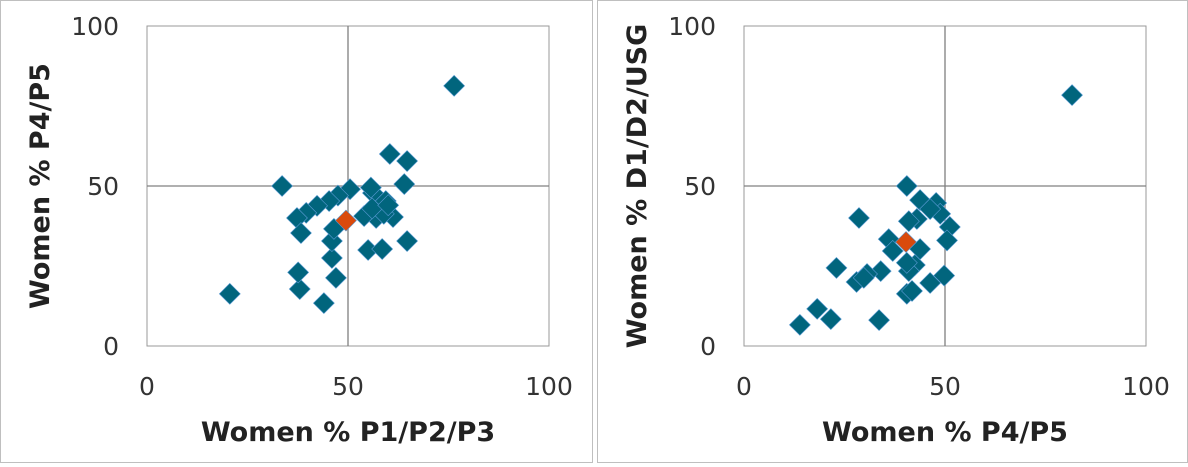  I want to click on y-axis-label: Women % D1/D2/USG, so click(637, 186).